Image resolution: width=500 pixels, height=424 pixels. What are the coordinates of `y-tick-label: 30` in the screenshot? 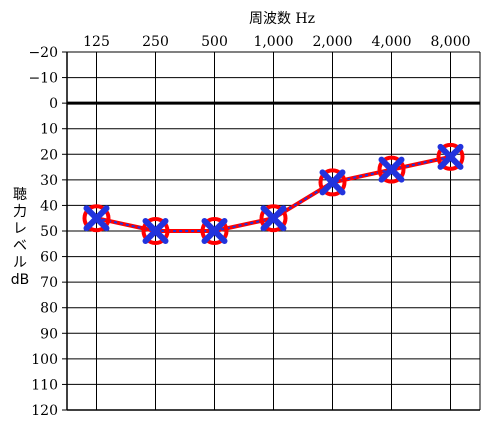 It's located at (49, 181).